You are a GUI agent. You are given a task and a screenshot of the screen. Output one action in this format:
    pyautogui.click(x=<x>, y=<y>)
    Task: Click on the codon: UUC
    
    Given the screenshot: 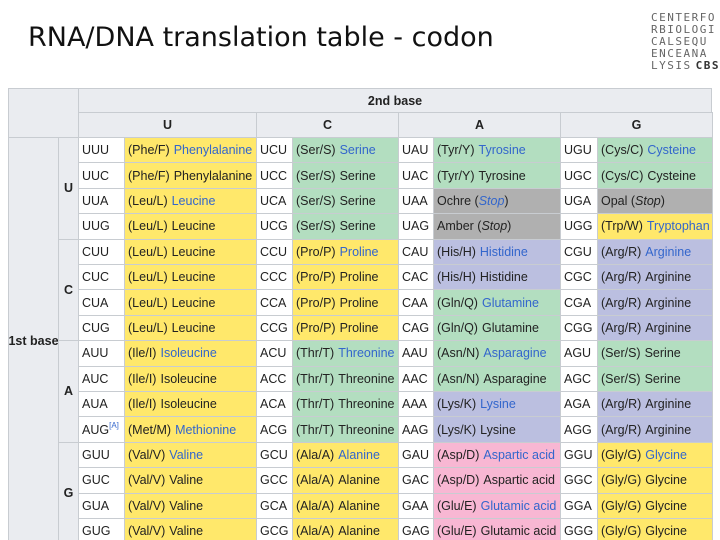 What is the action you would take?
    pyautogui.click(x=96, y=175)
    